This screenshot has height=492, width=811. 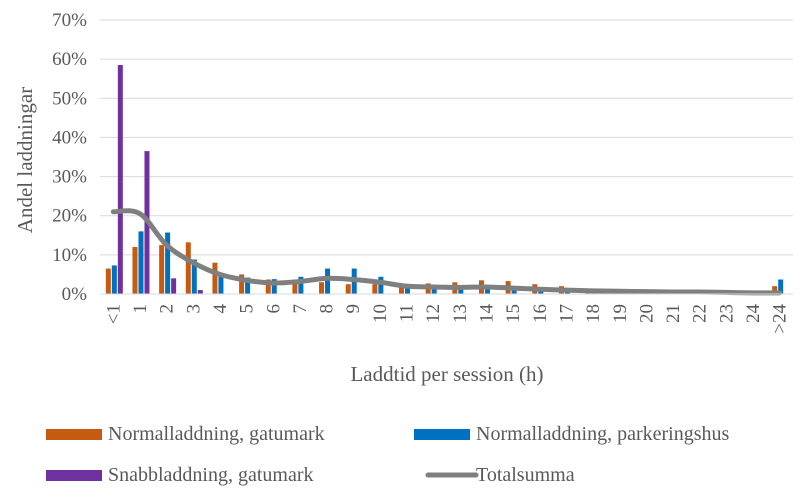 What do you see at coordinates (300, 309) in the screenshot?
I see `x-tick-label: 7` at bounding box center [300, 309].